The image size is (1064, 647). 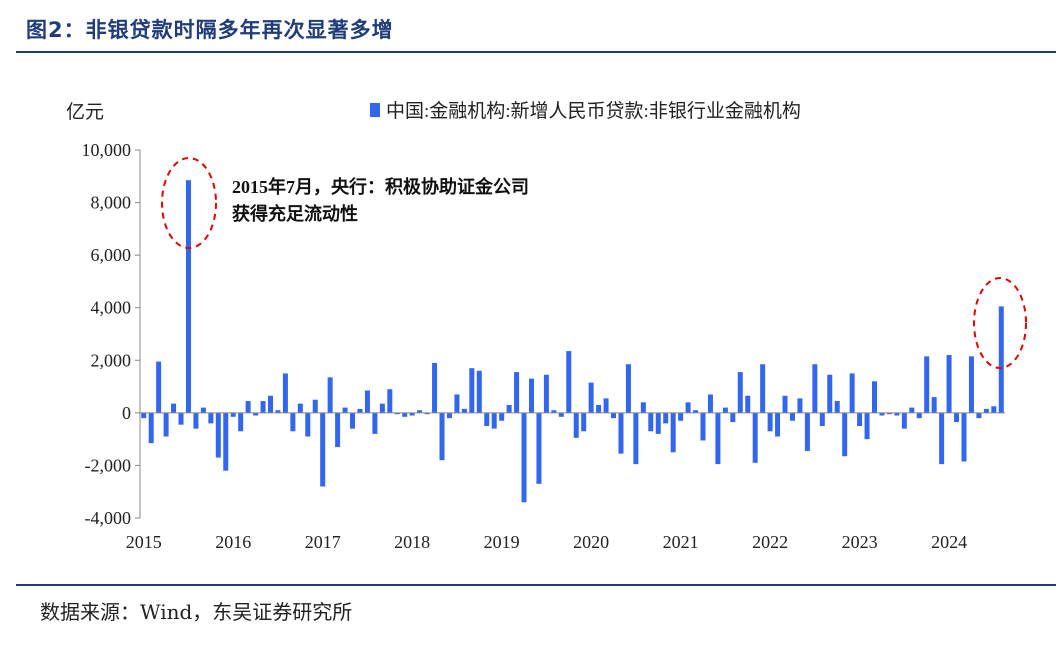 What do you see at coordinates (144, 542) in the screenshot?
I see `x-tick-label: 2015` at bounding box center [144, 542].